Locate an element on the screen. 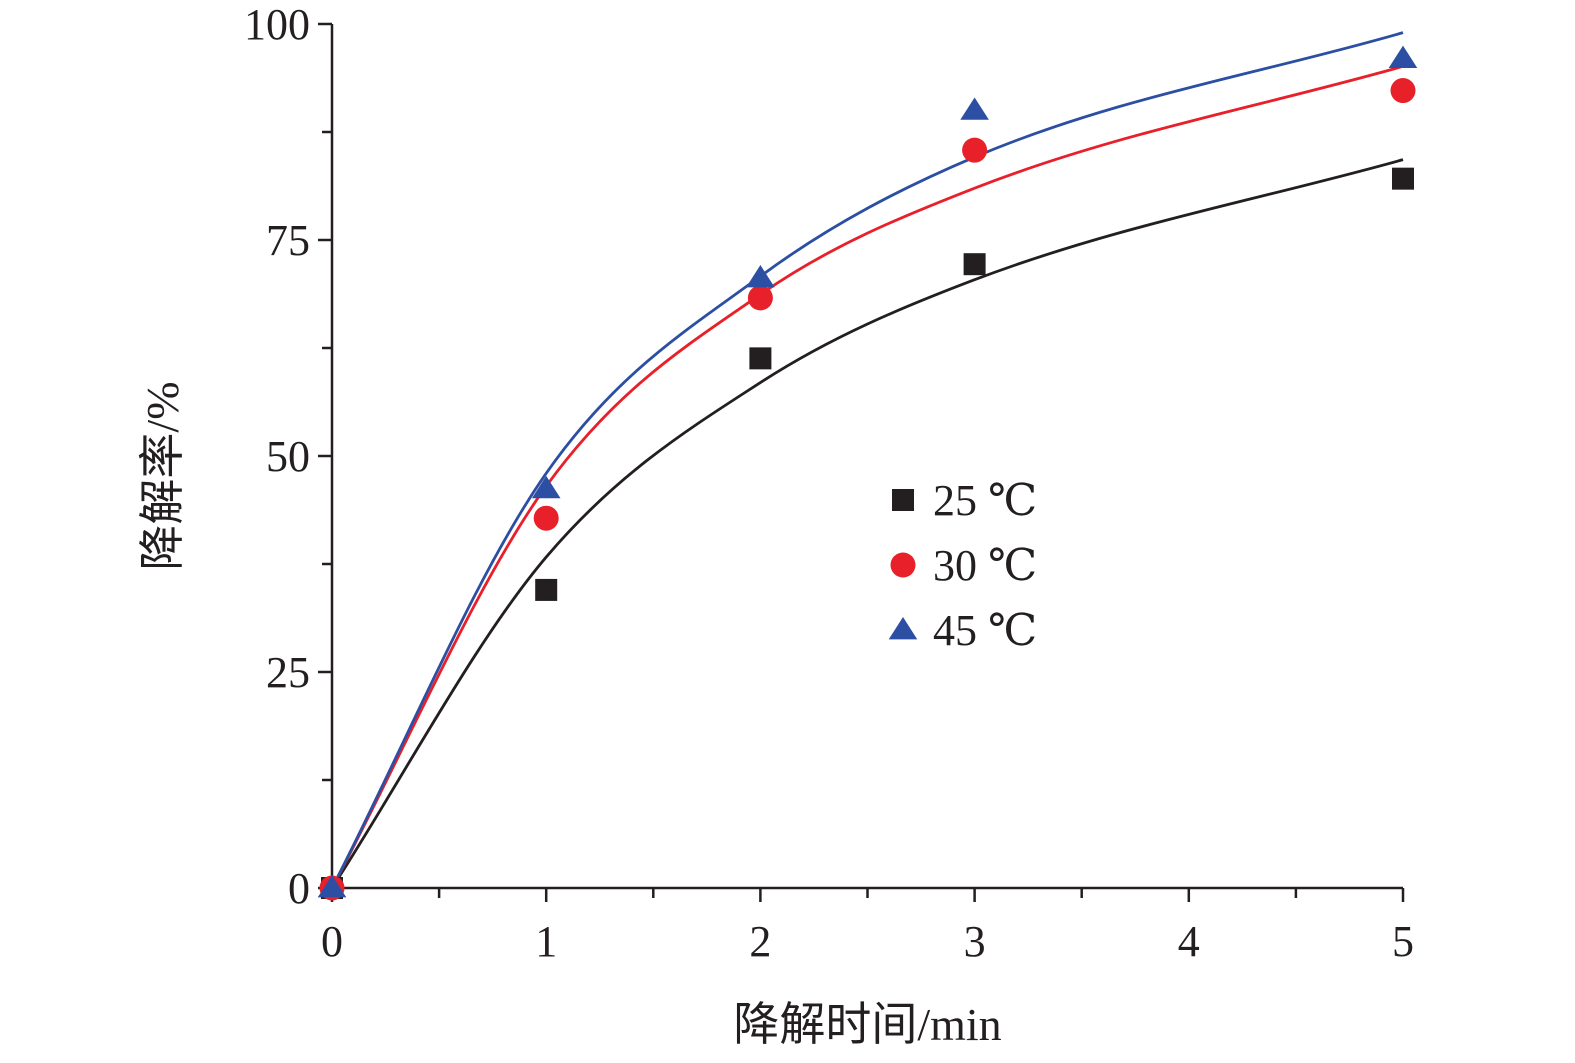 The image size is (1575, 1063). x-axis-title: 降解时间/min is located at coordinates (867, 1024).